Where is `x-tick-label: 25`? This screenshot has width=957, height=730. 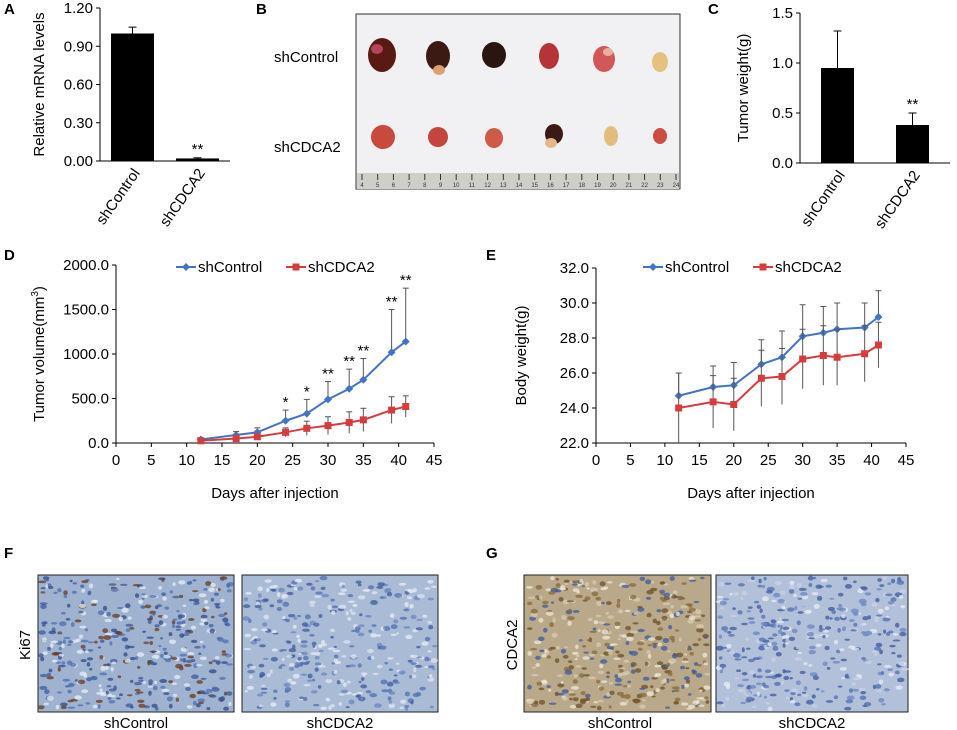 x-tick-label: 25 is located at coordinates (768, 460).